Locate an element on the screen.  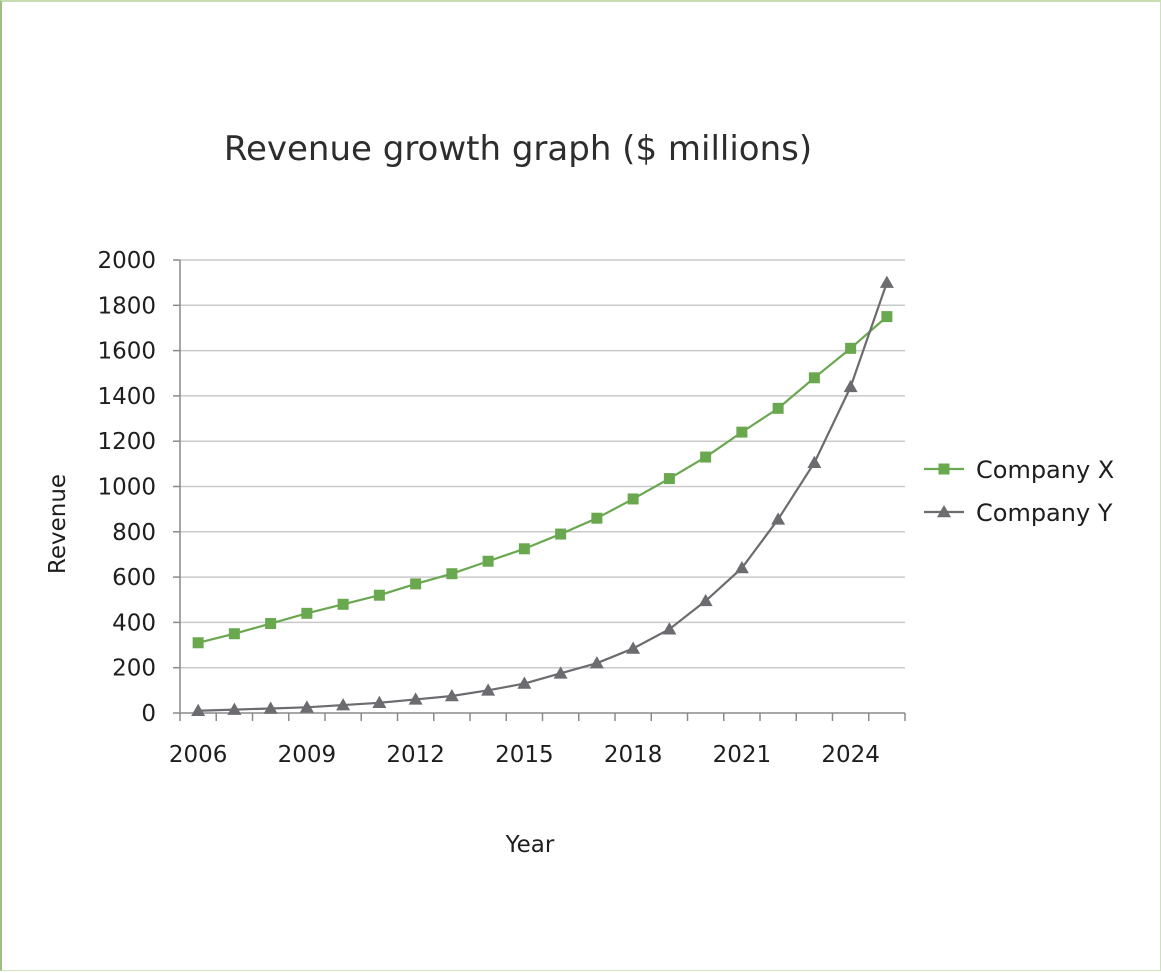
y-tick-label: 400 is located at coordinates (134, 623).